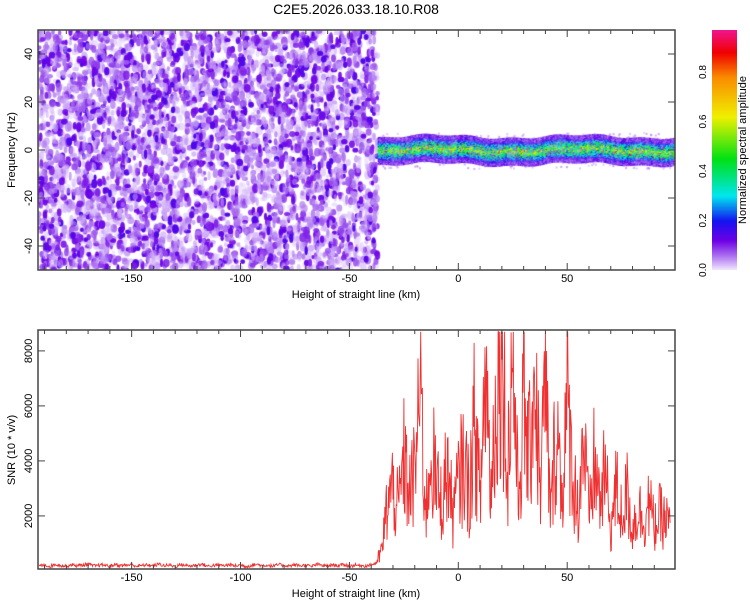 Image resolution: width=750 pixels, height=600 pixels. I want to click on colorbar, so click(724, 150).